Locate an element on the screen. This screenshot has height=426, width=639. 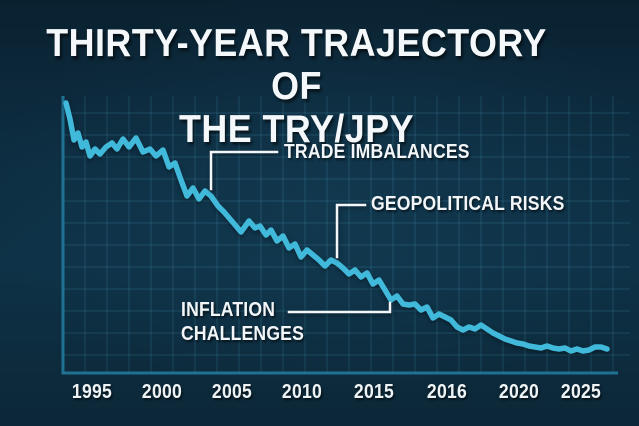
x-tick-label: 2005 is located at coordinates (232, 392).